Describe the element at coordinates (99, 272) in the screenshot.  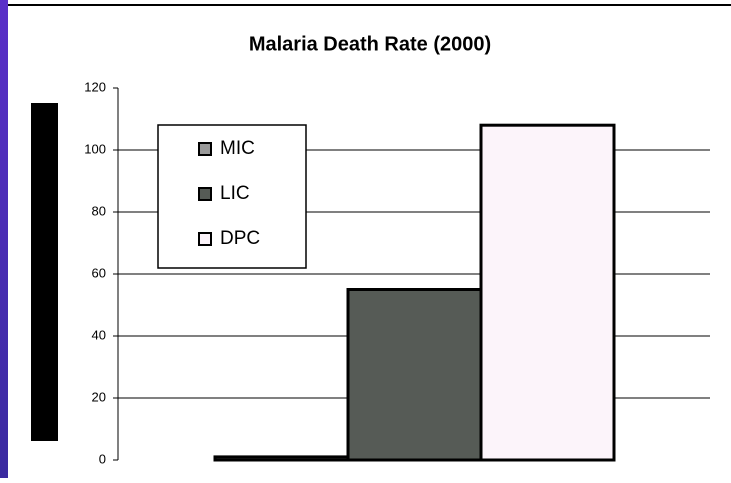
I see `y-tick-label: 60` at that location.